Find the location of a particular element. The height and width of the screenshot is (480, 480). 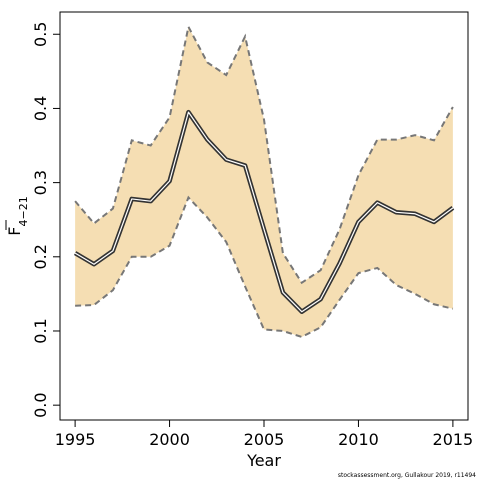

y-axis-title: F4−21 is located at coordinates (17, 215).